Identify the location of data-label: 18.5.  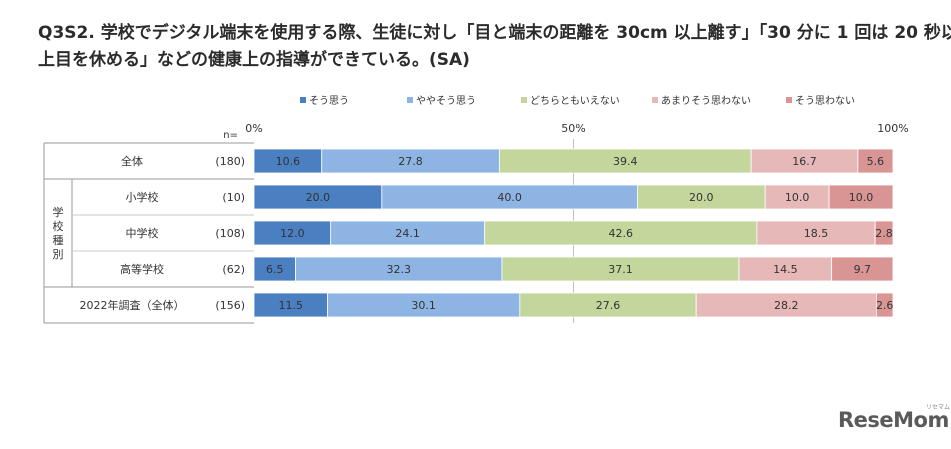
(816, 233).